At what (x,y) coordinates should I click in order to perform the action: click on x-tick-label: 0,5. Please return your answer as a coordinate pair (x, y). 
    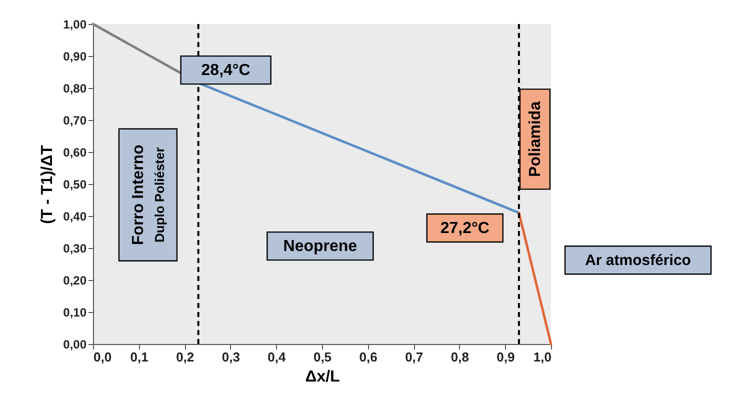
    Looking at the image, I should click on (322, 357).